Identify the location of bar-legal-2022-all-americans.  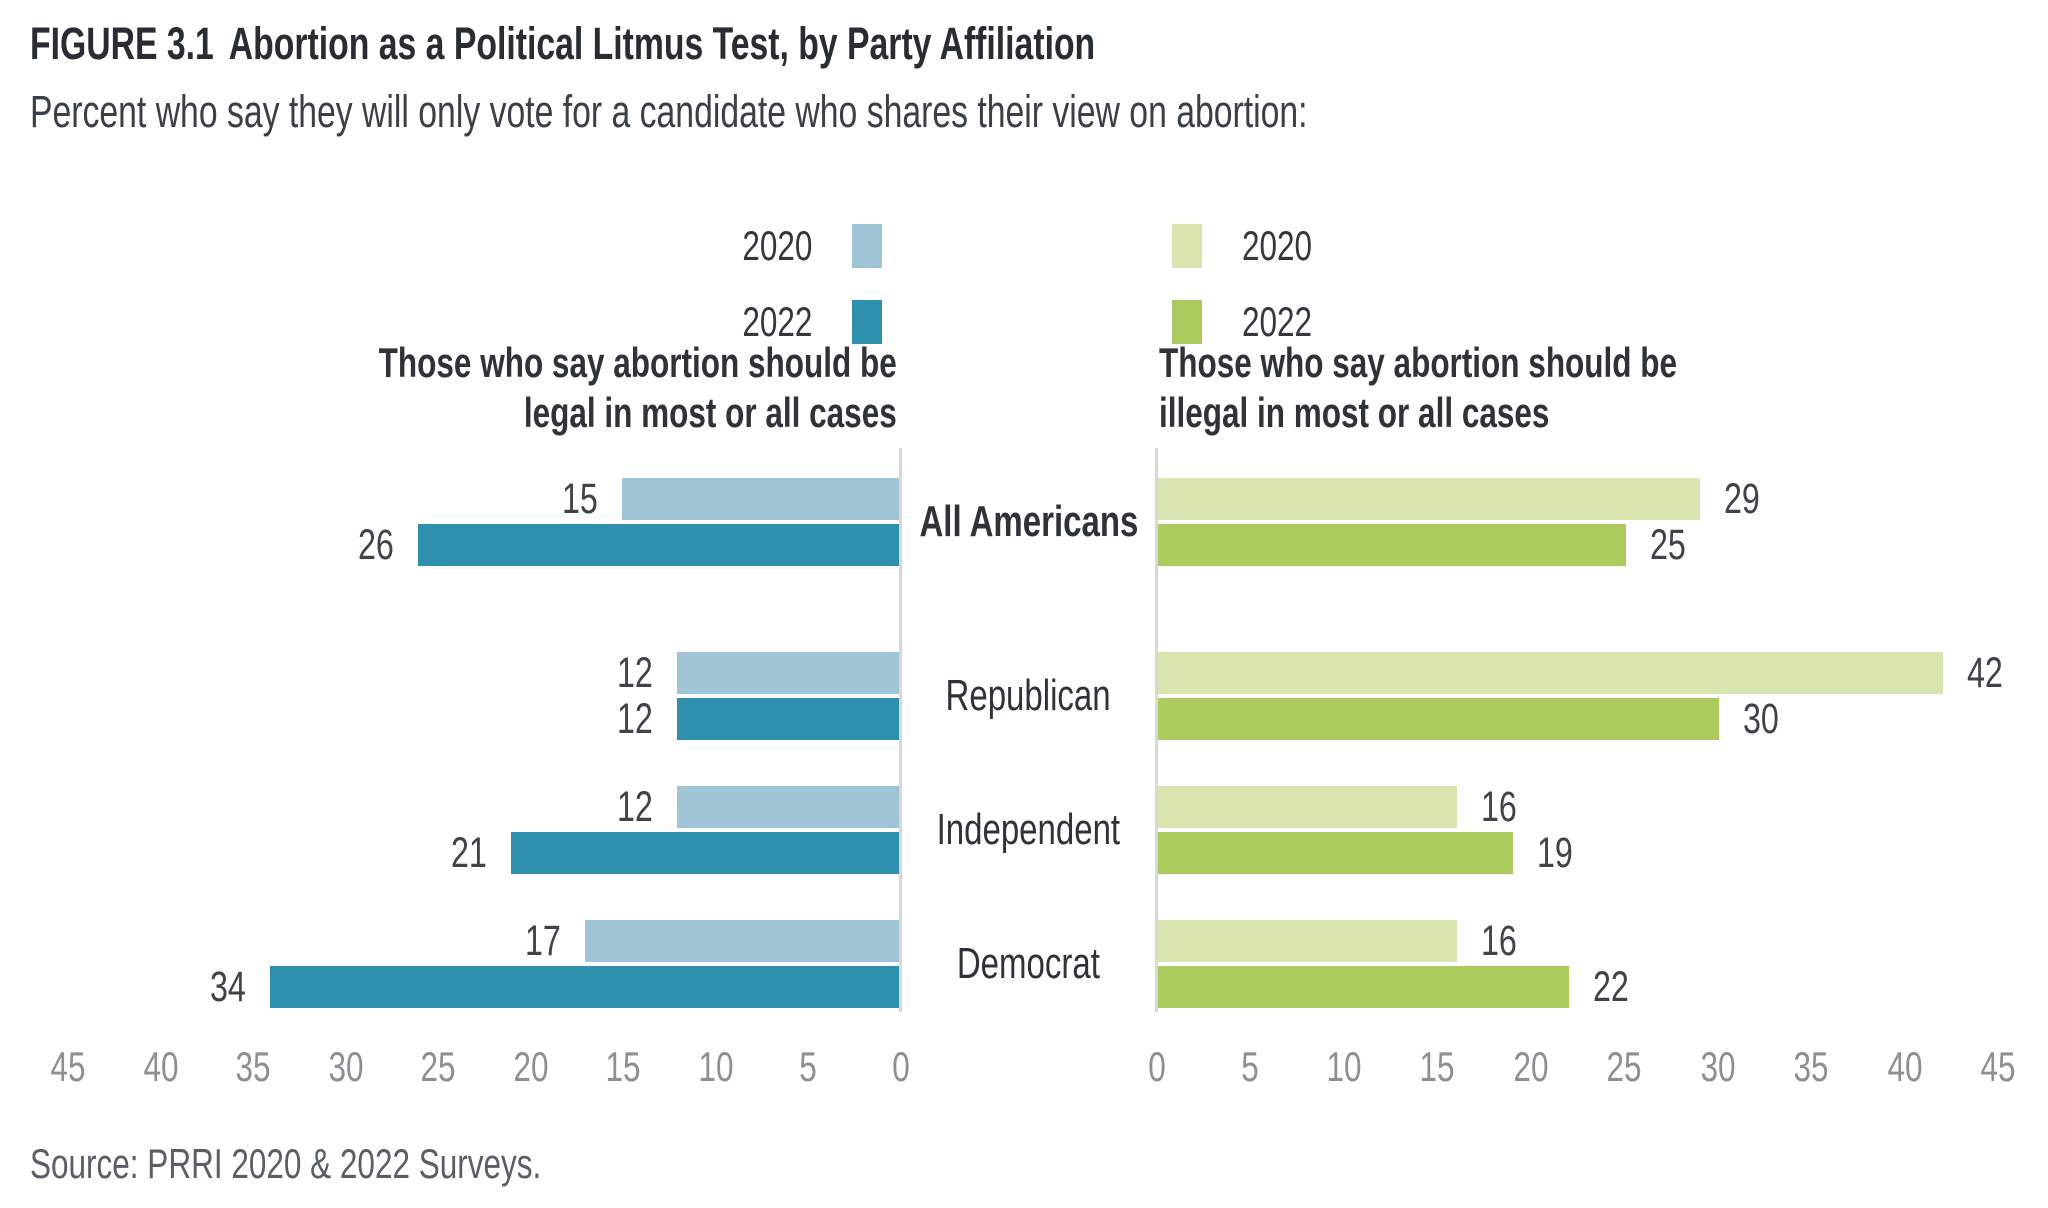
(658, 545).